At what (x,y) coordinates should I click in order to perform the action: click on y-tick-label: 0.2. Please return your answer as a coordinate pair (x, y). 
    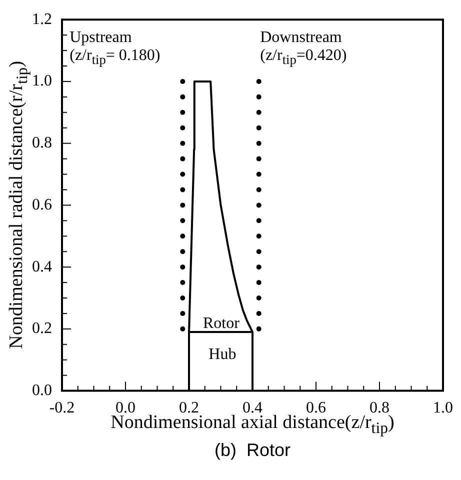
    Looking at the image, I should click on (42, 329).